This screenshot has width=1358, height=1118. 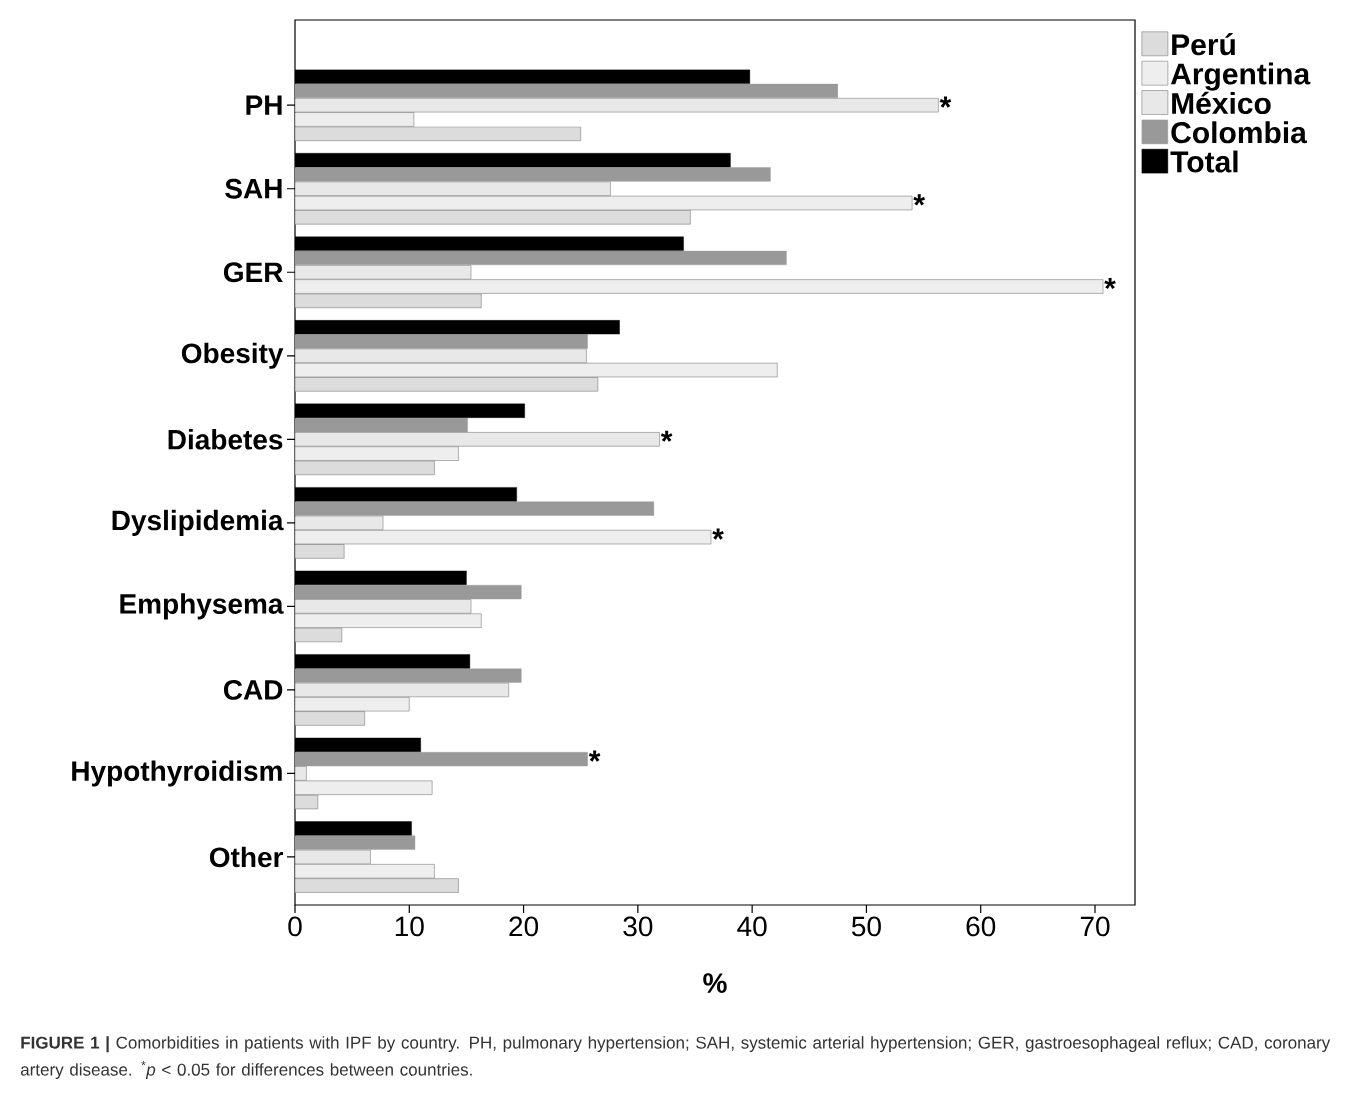 I want to click on legend-label: Colombia, so click(x=1239, y=132).